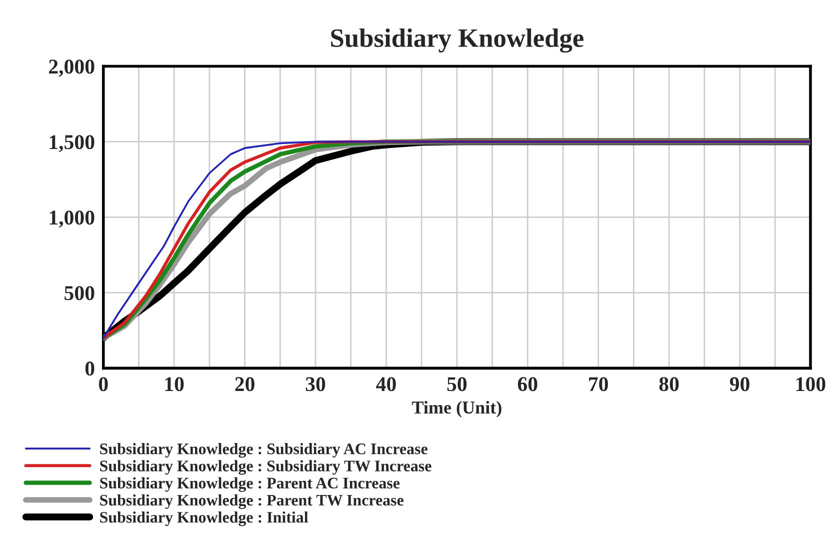 The width and height of the screenshot is (827, 552). What do you see at coordinates (598, 384) in the screenshot?
I see `x-tick-label: 70` at bounding box center [598, 384].